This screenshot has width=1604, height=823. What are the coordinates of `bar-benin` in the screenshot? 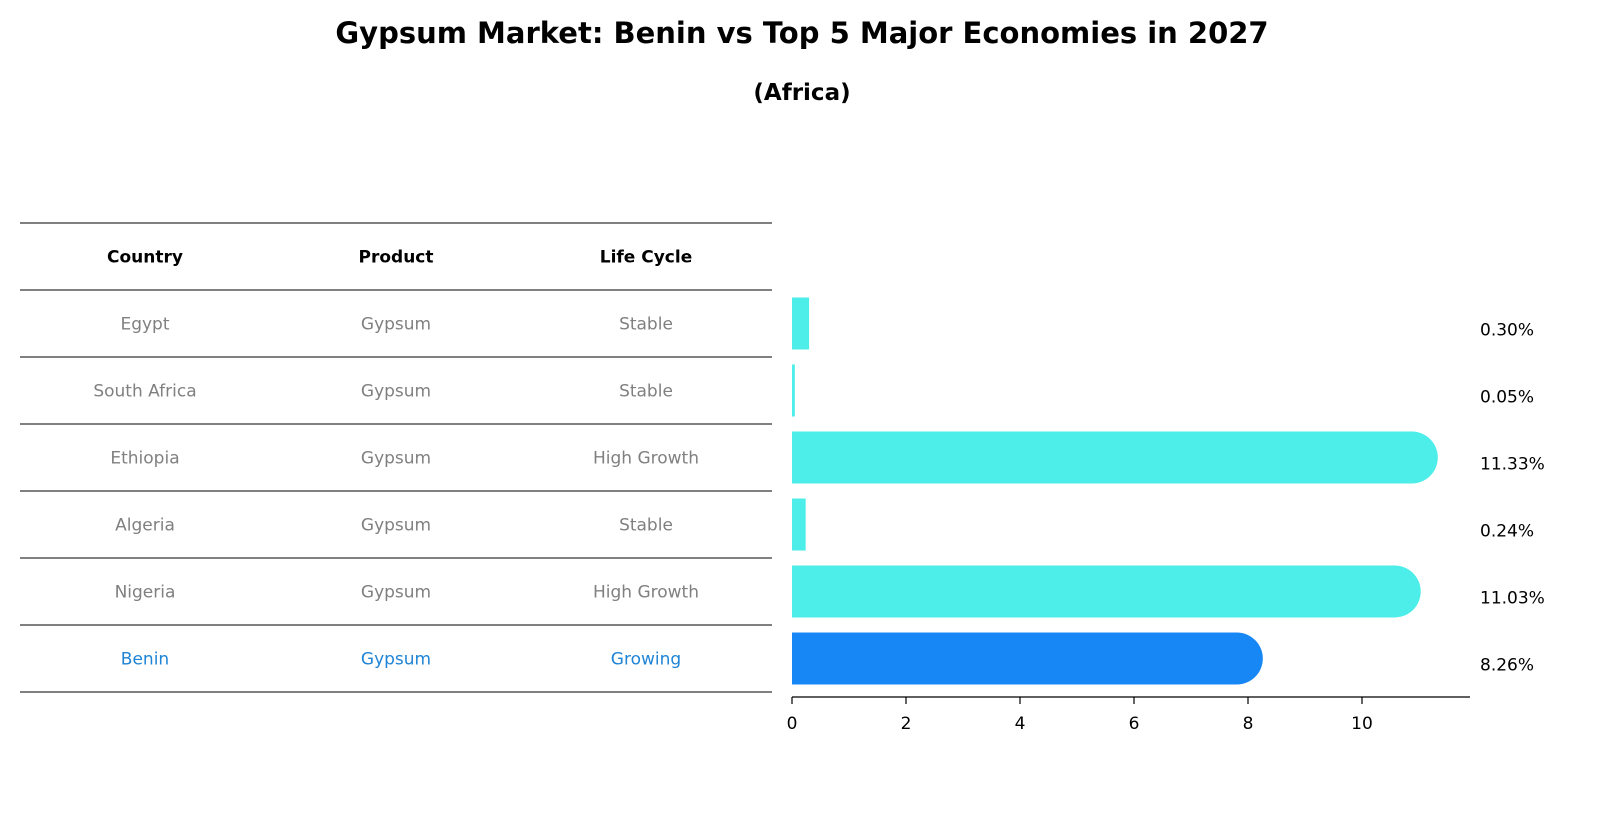 It's located at (1027, 658).